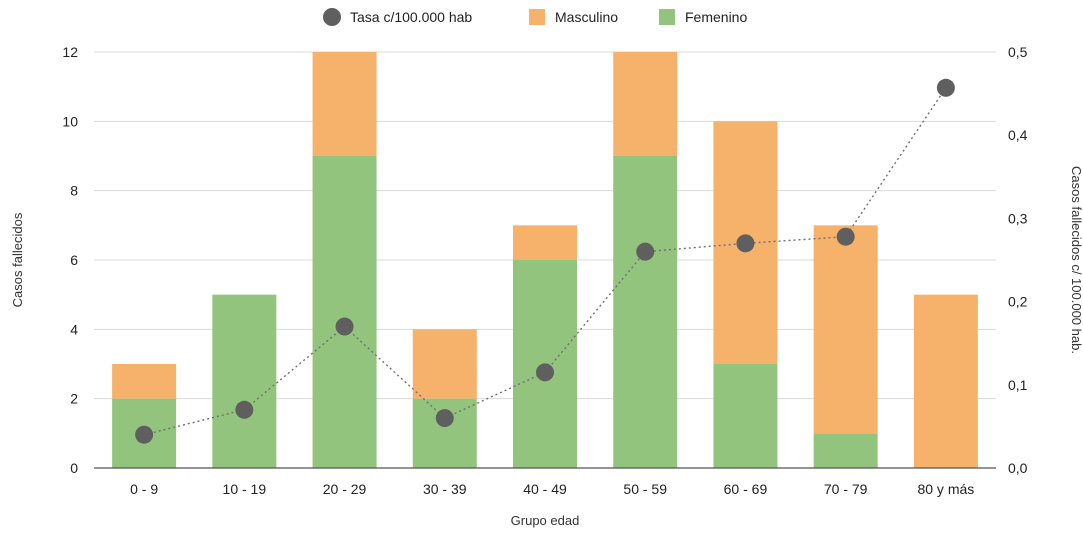 The width and height of the screenshot is (1083, 537). What do you see at coordinates (70, 52) in the screenshot?
I see `y-tick-label: 12` at bounding box center [70, 52].